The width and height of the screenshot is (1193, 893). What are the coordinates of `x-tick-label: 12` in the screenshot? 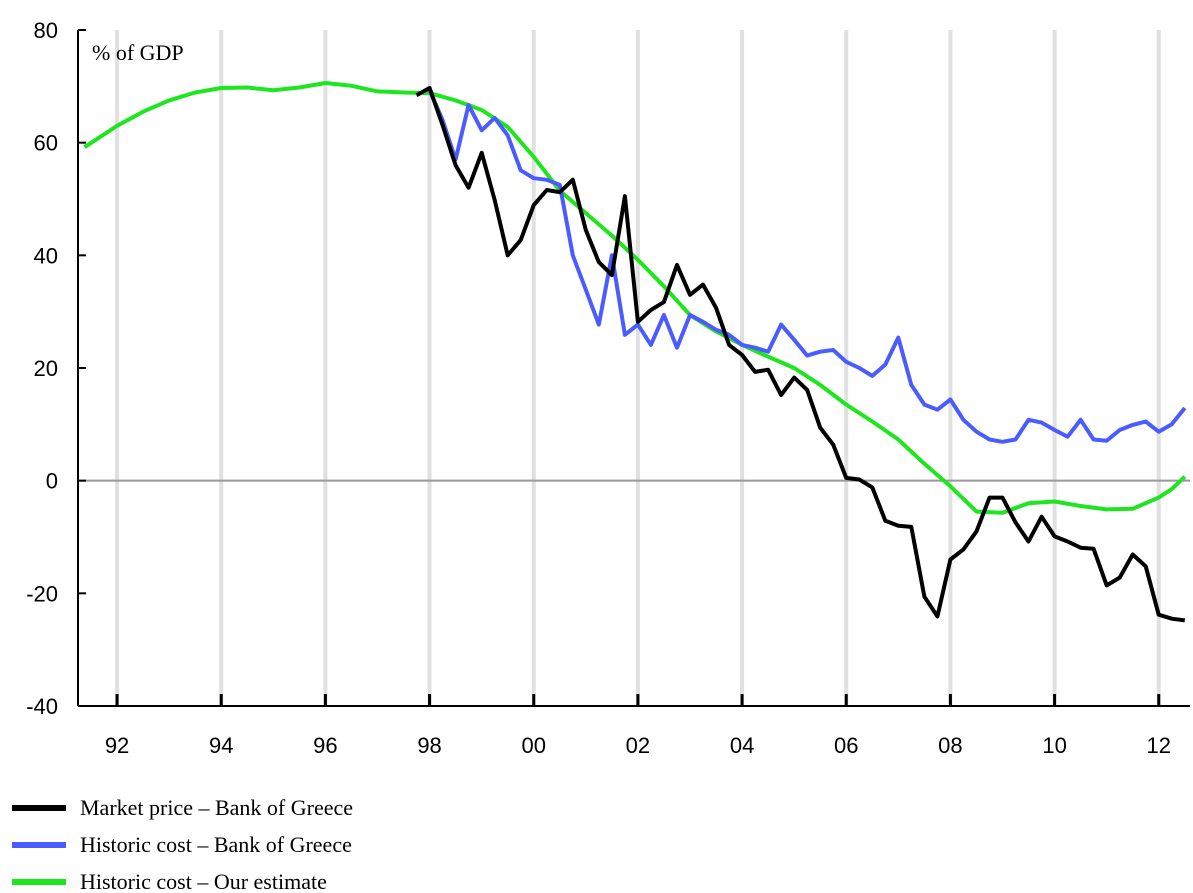 It's located at (1159, 745).